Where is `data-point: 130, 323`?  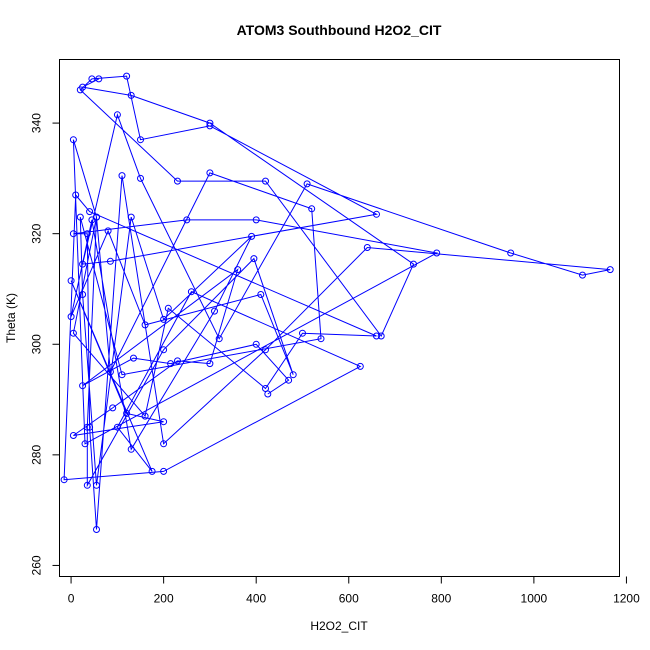 data-point: 130, 323 is located at coordinates (131, 217).